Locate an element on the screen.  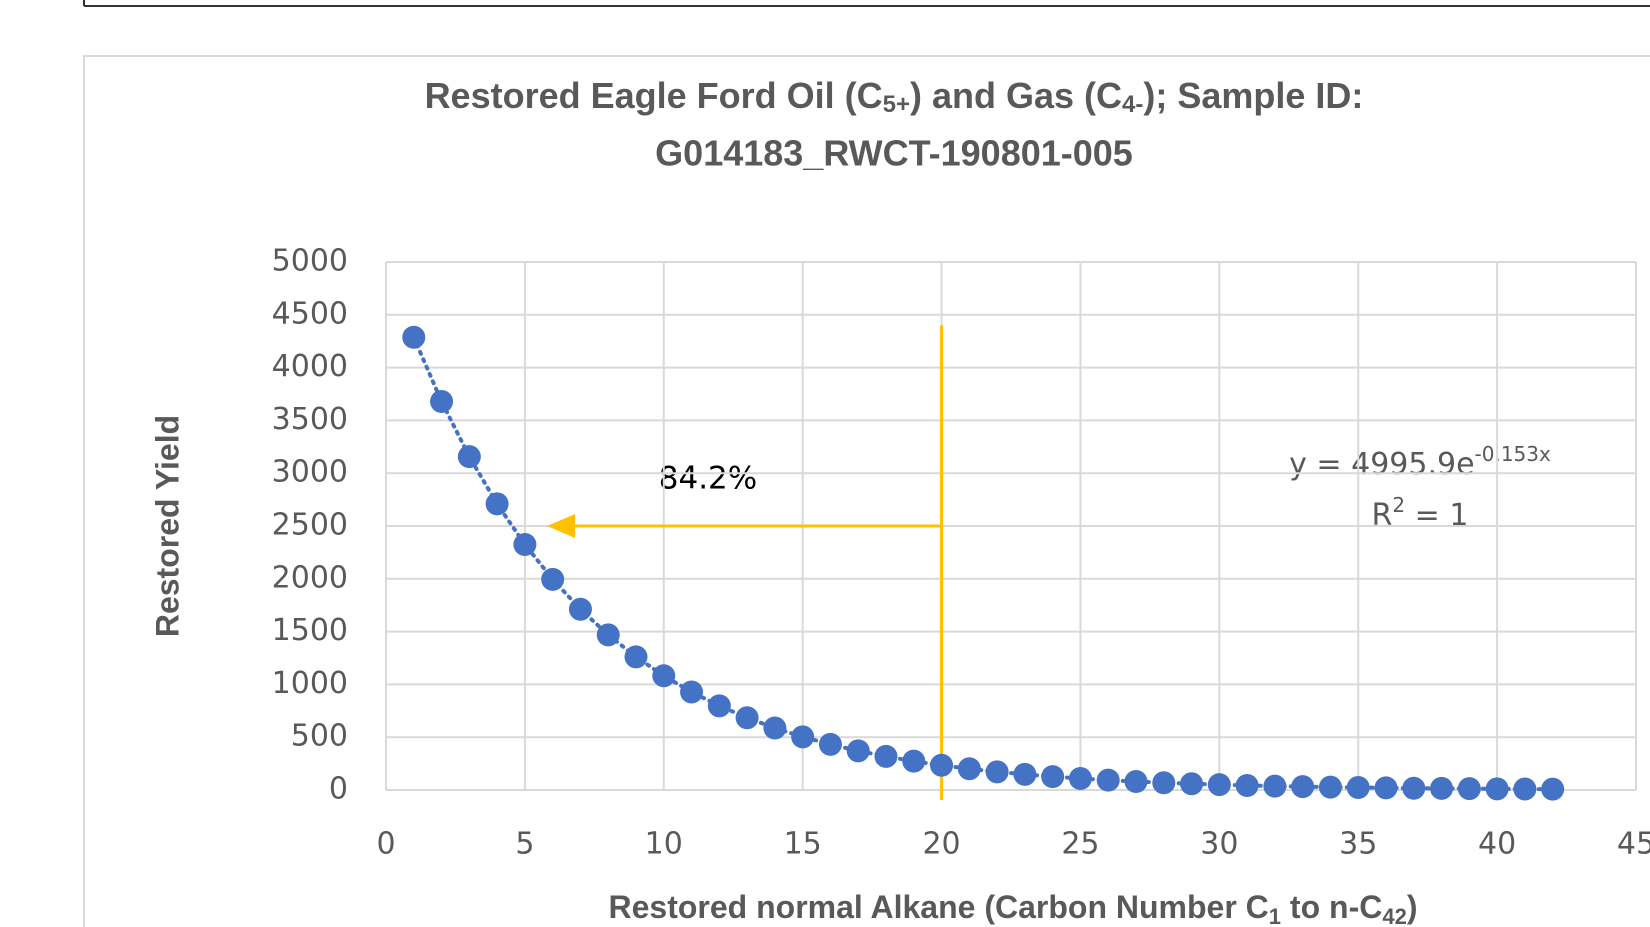
y-tick-label: 2000 is located at coordinates (310, 577).